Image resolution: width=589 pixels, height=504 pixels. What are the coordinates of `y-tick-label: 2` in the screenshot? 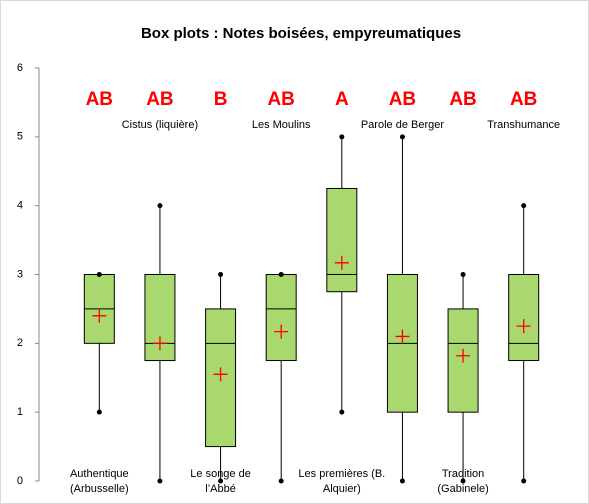 It's located at (20, 343).